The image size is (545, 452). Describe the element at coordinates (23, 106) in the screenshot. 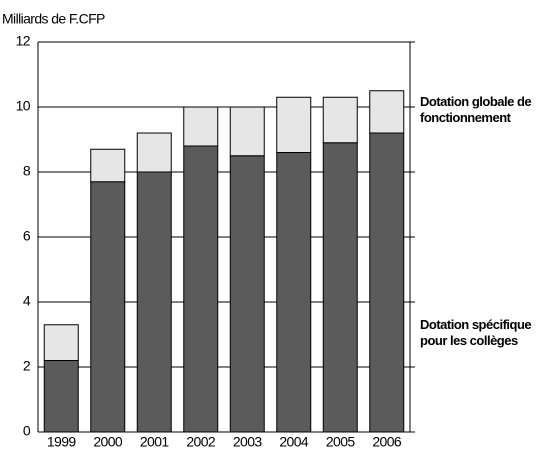

I see `y-tick-label: 10` at that location.